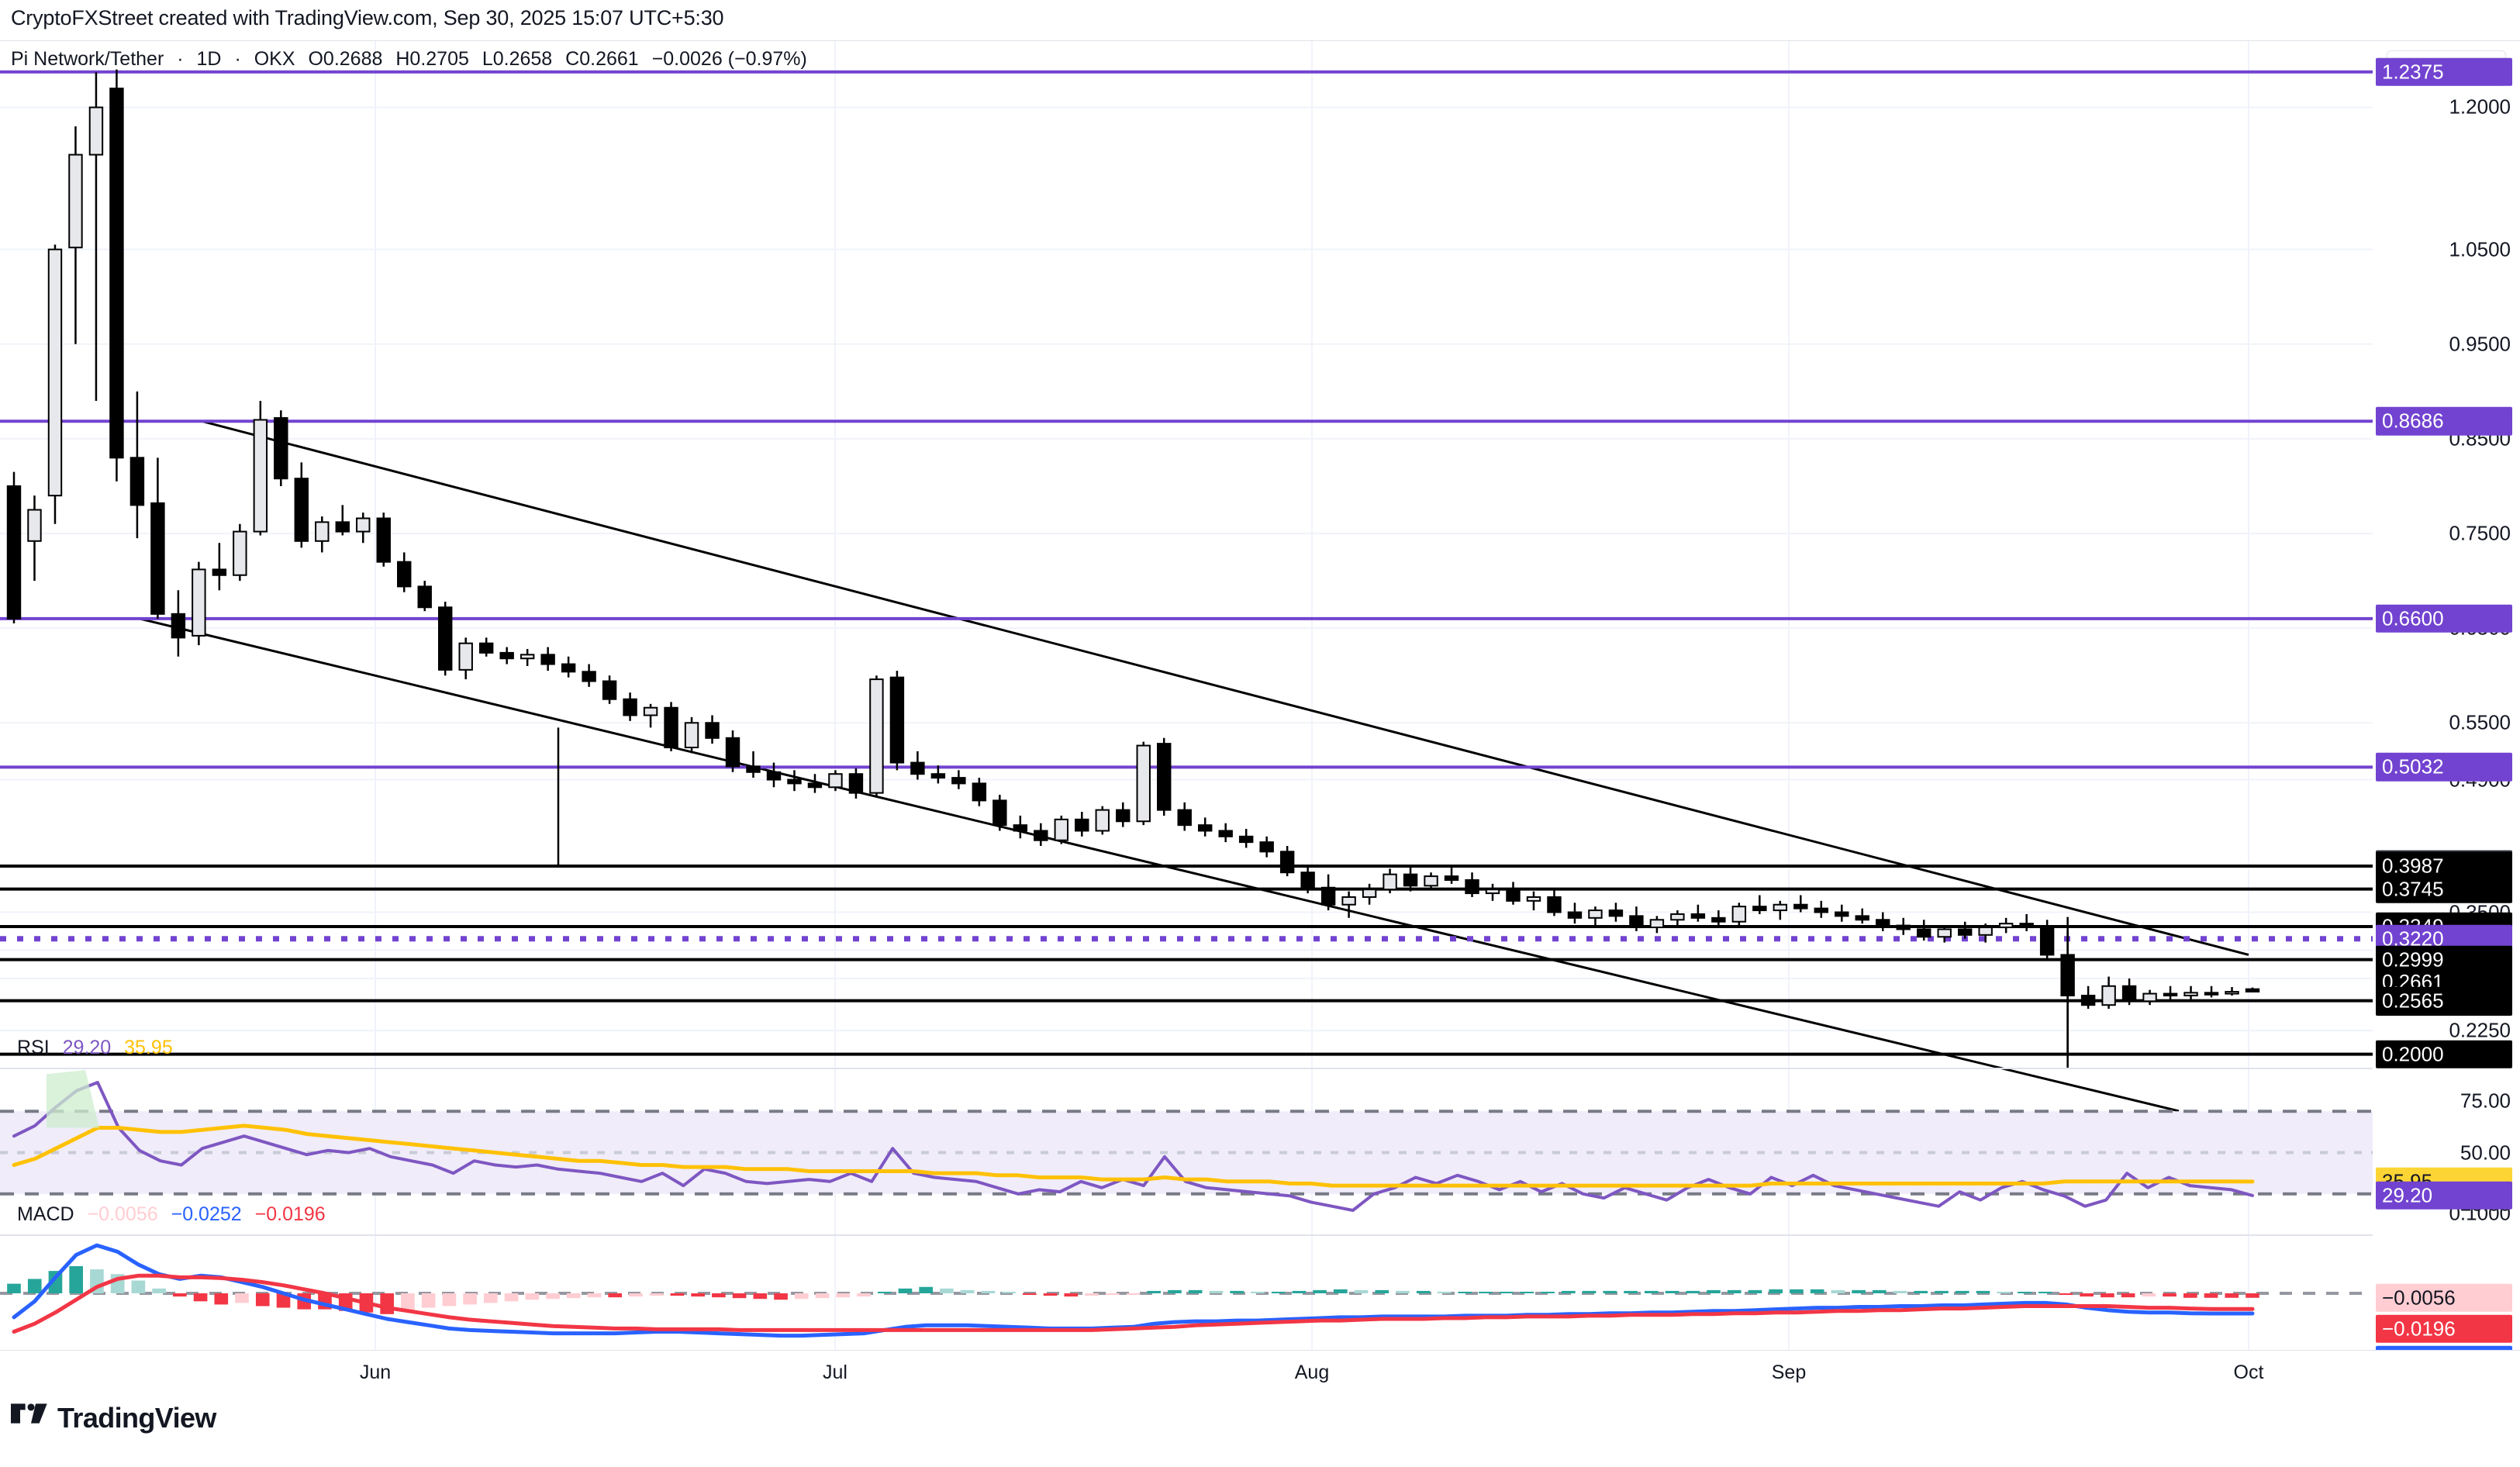  What do you see at coordinates (113, 1418) in the screenshot?
I see `tradingview-logo: TradingView` at bounding box center [113, 1418].